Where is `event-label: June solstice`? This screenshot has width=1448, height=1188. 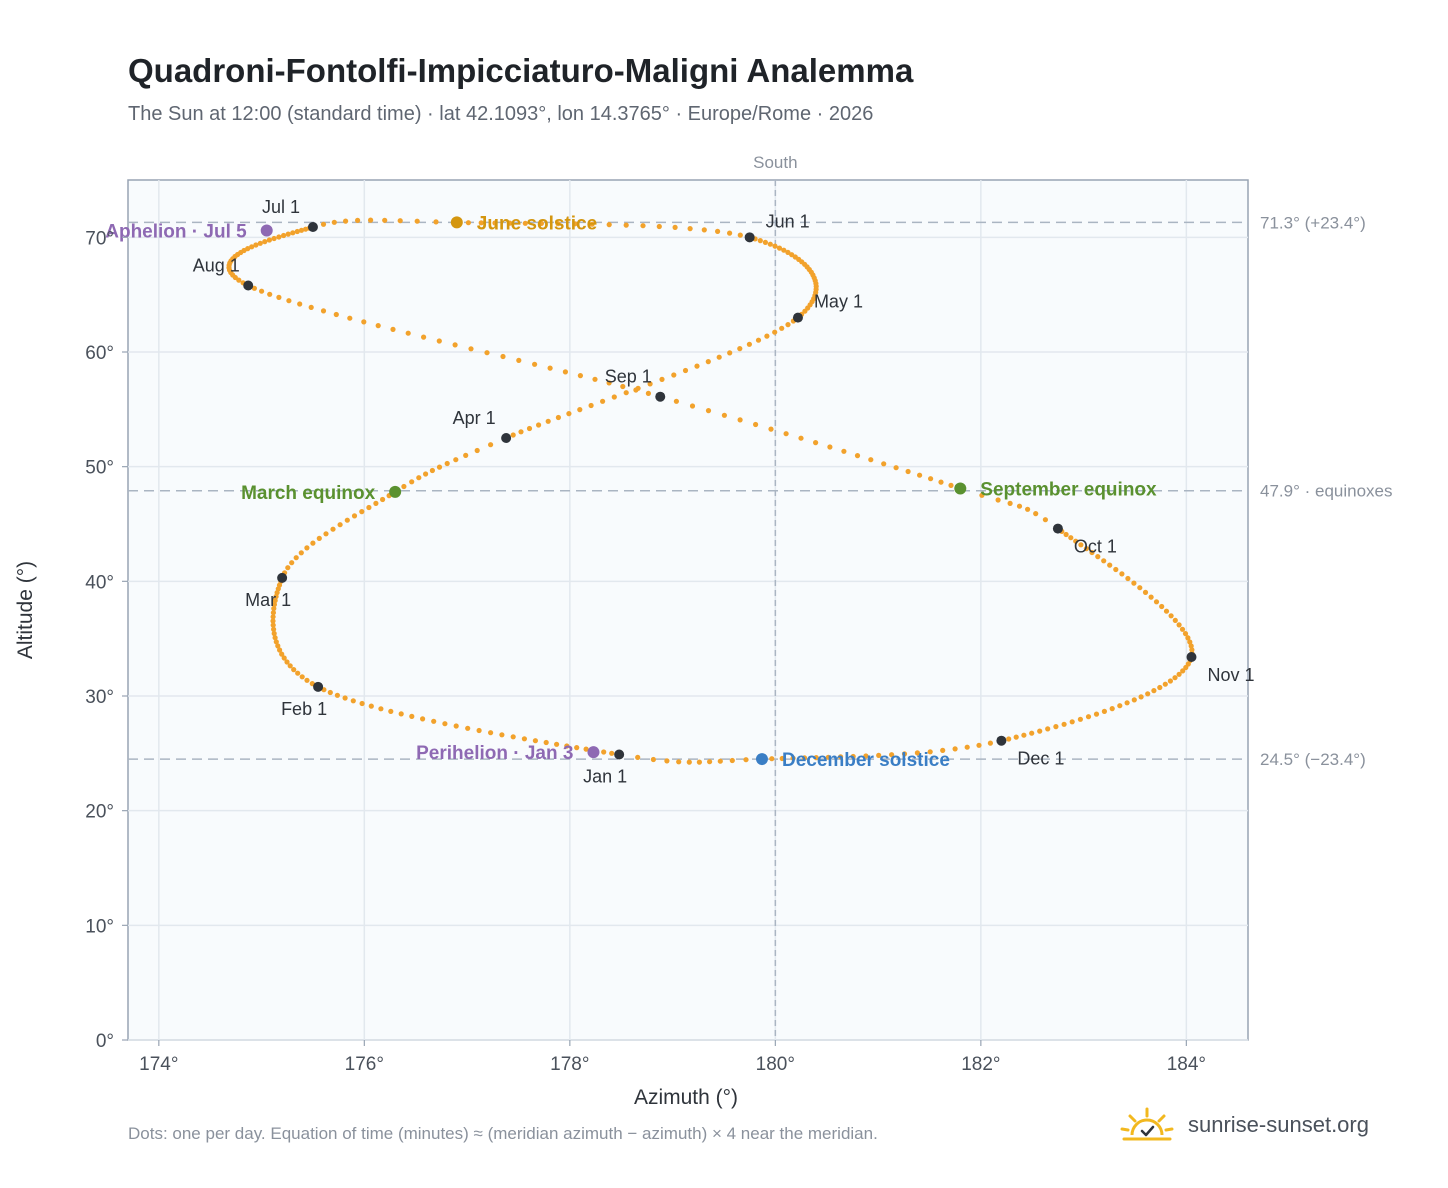 event-label: June solstice is located at coordinates (537, 223).